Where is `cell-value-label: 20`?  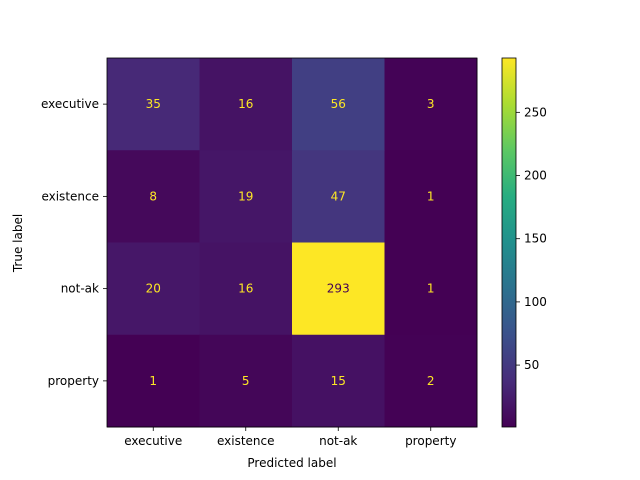
cell-value-label: 20 is located at coordinates (153, 289).